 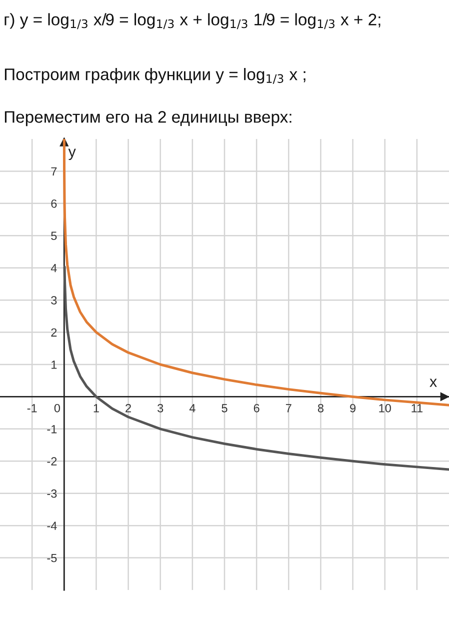 I want to click on text: Построим график функции y = log$_{1/3}$ x ;, so click(x=155, y=76).